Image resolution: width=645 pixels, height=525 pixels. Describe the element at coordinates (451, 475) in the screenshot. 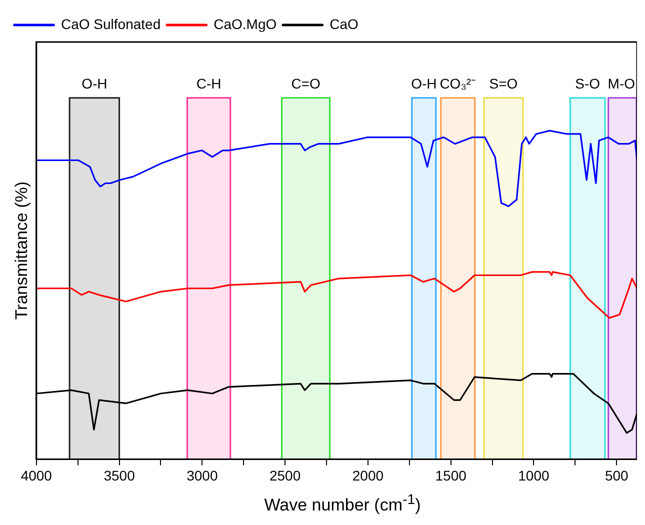

I see `x-tick-label: 1500` at that location.